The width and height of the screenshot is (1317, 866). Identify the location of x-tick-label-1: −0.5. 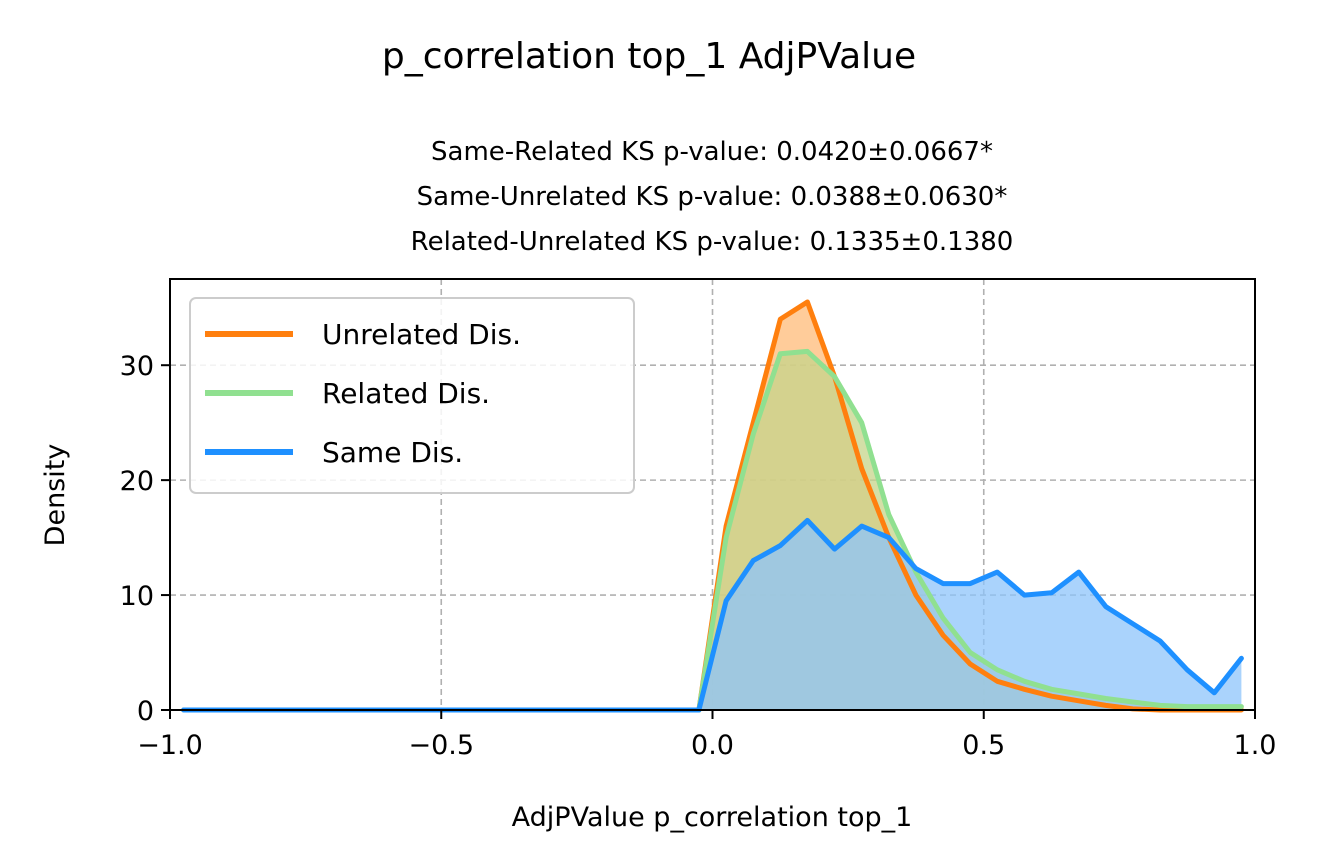
(441, 745).